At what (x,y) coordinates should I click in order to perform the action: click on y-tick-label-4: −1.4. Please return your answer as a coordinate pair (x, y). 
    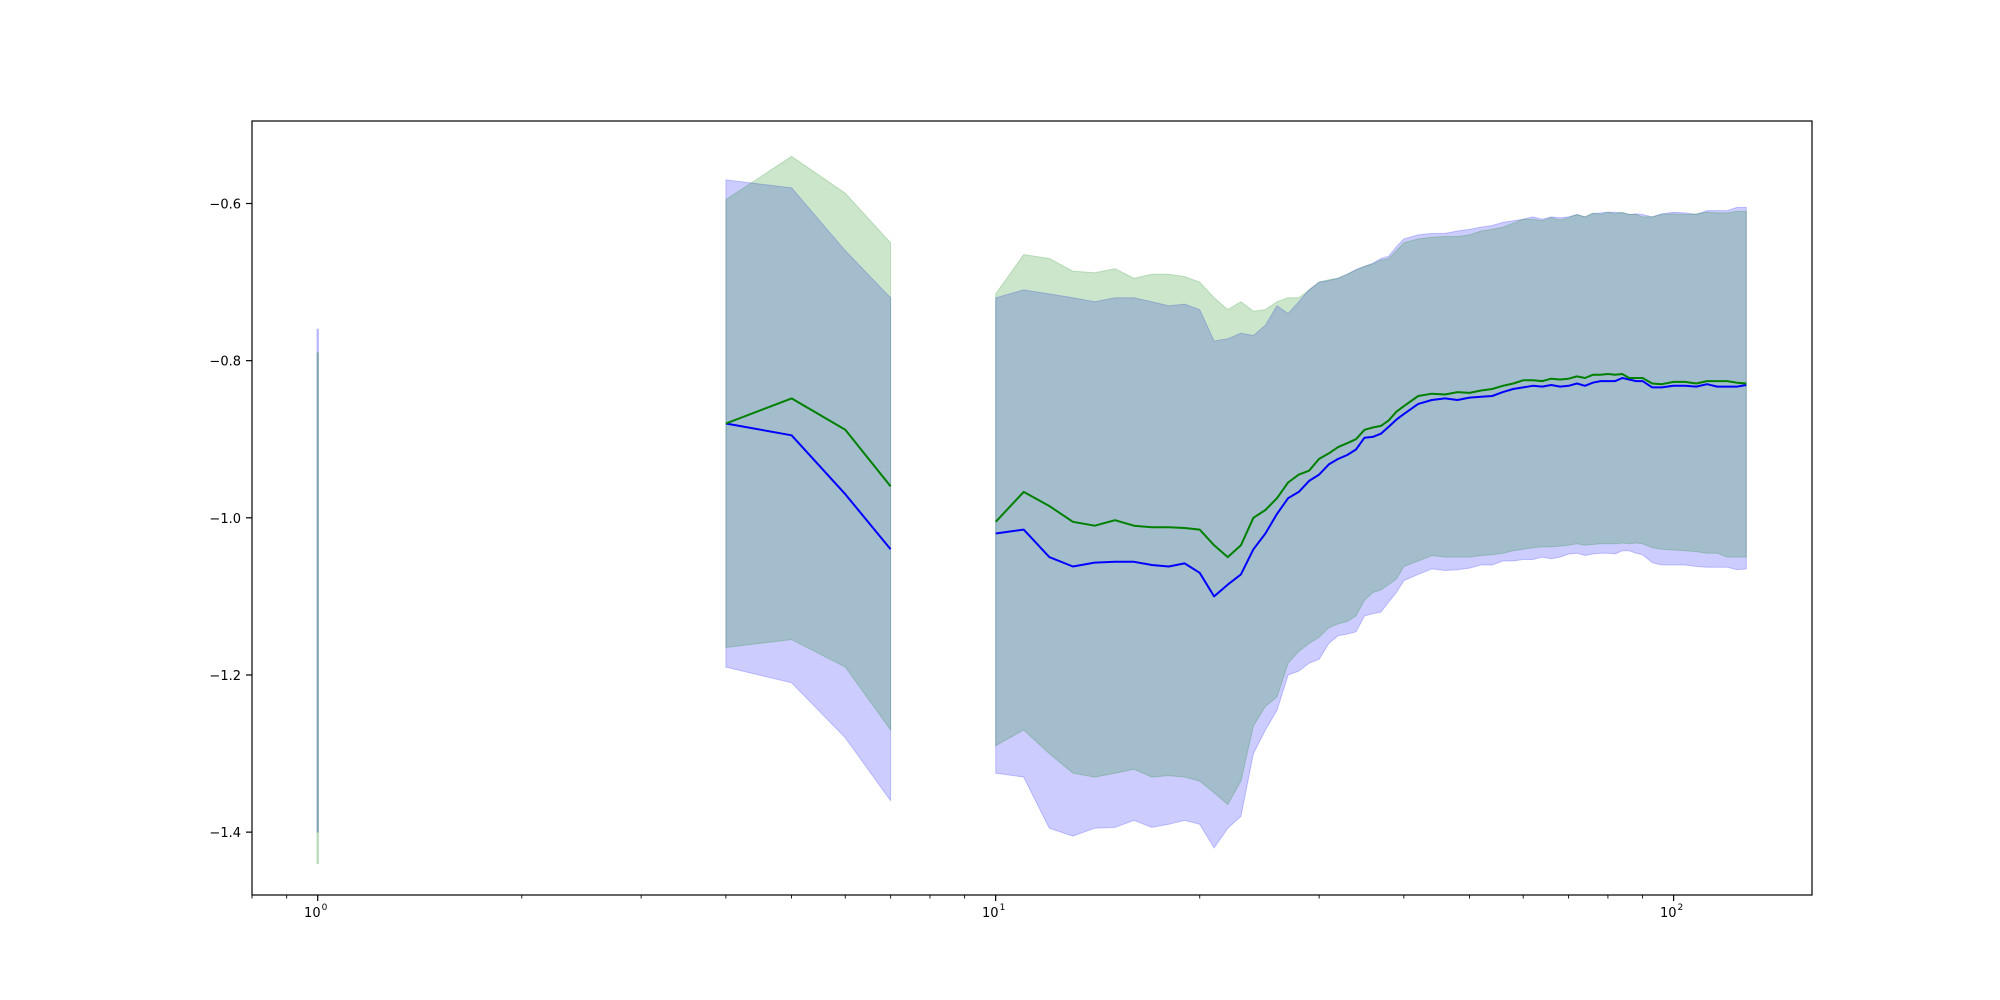
    Looking at the image, I should click on (225, 833).